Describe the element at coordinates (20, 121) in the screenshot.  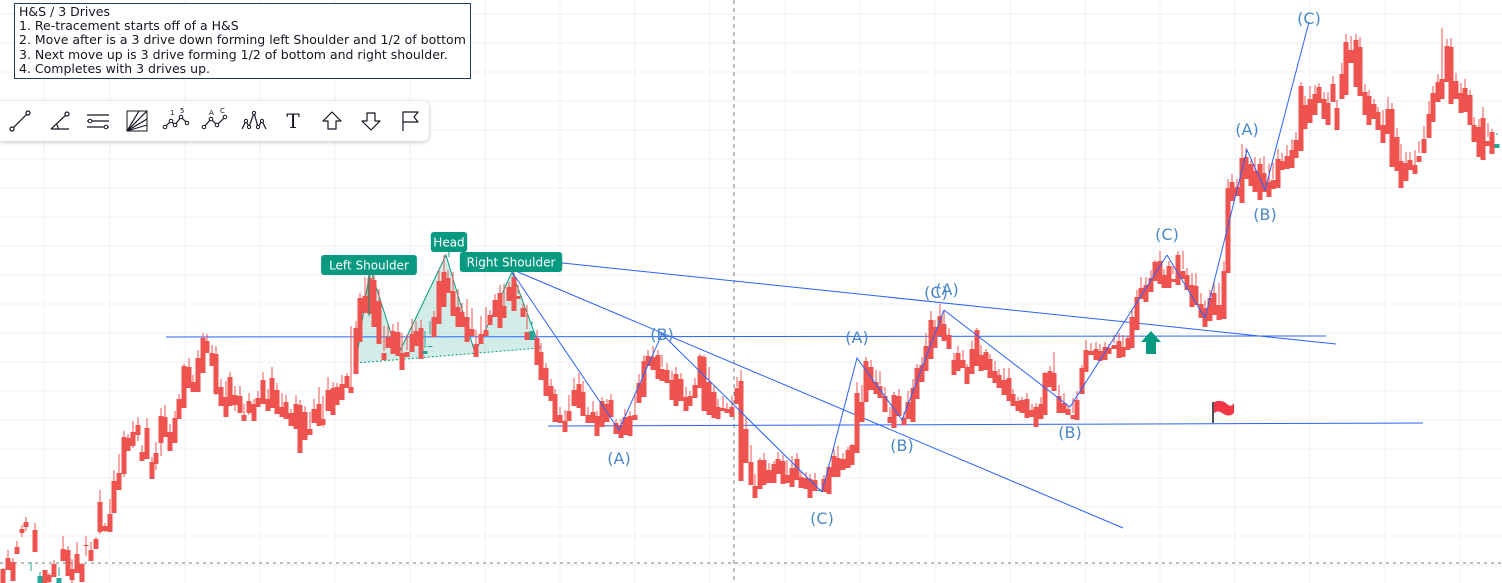
I see `trend-line-tool` at that location.